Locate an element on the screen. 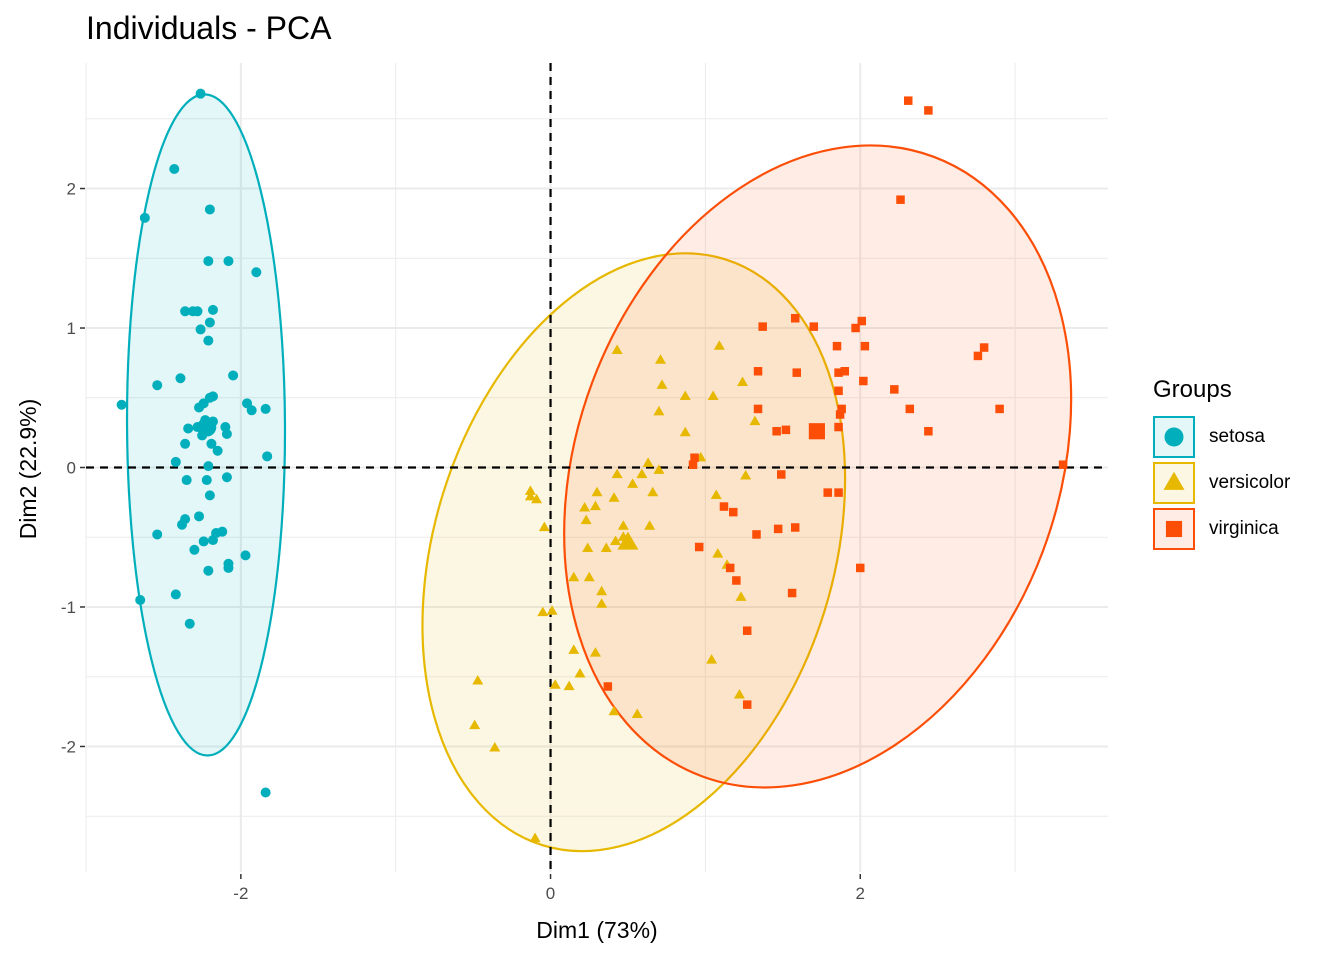 Image resolution: width=1344 pixels, height=960 pixels. y-tick-label: 0 is located at coordinates (71, 468).